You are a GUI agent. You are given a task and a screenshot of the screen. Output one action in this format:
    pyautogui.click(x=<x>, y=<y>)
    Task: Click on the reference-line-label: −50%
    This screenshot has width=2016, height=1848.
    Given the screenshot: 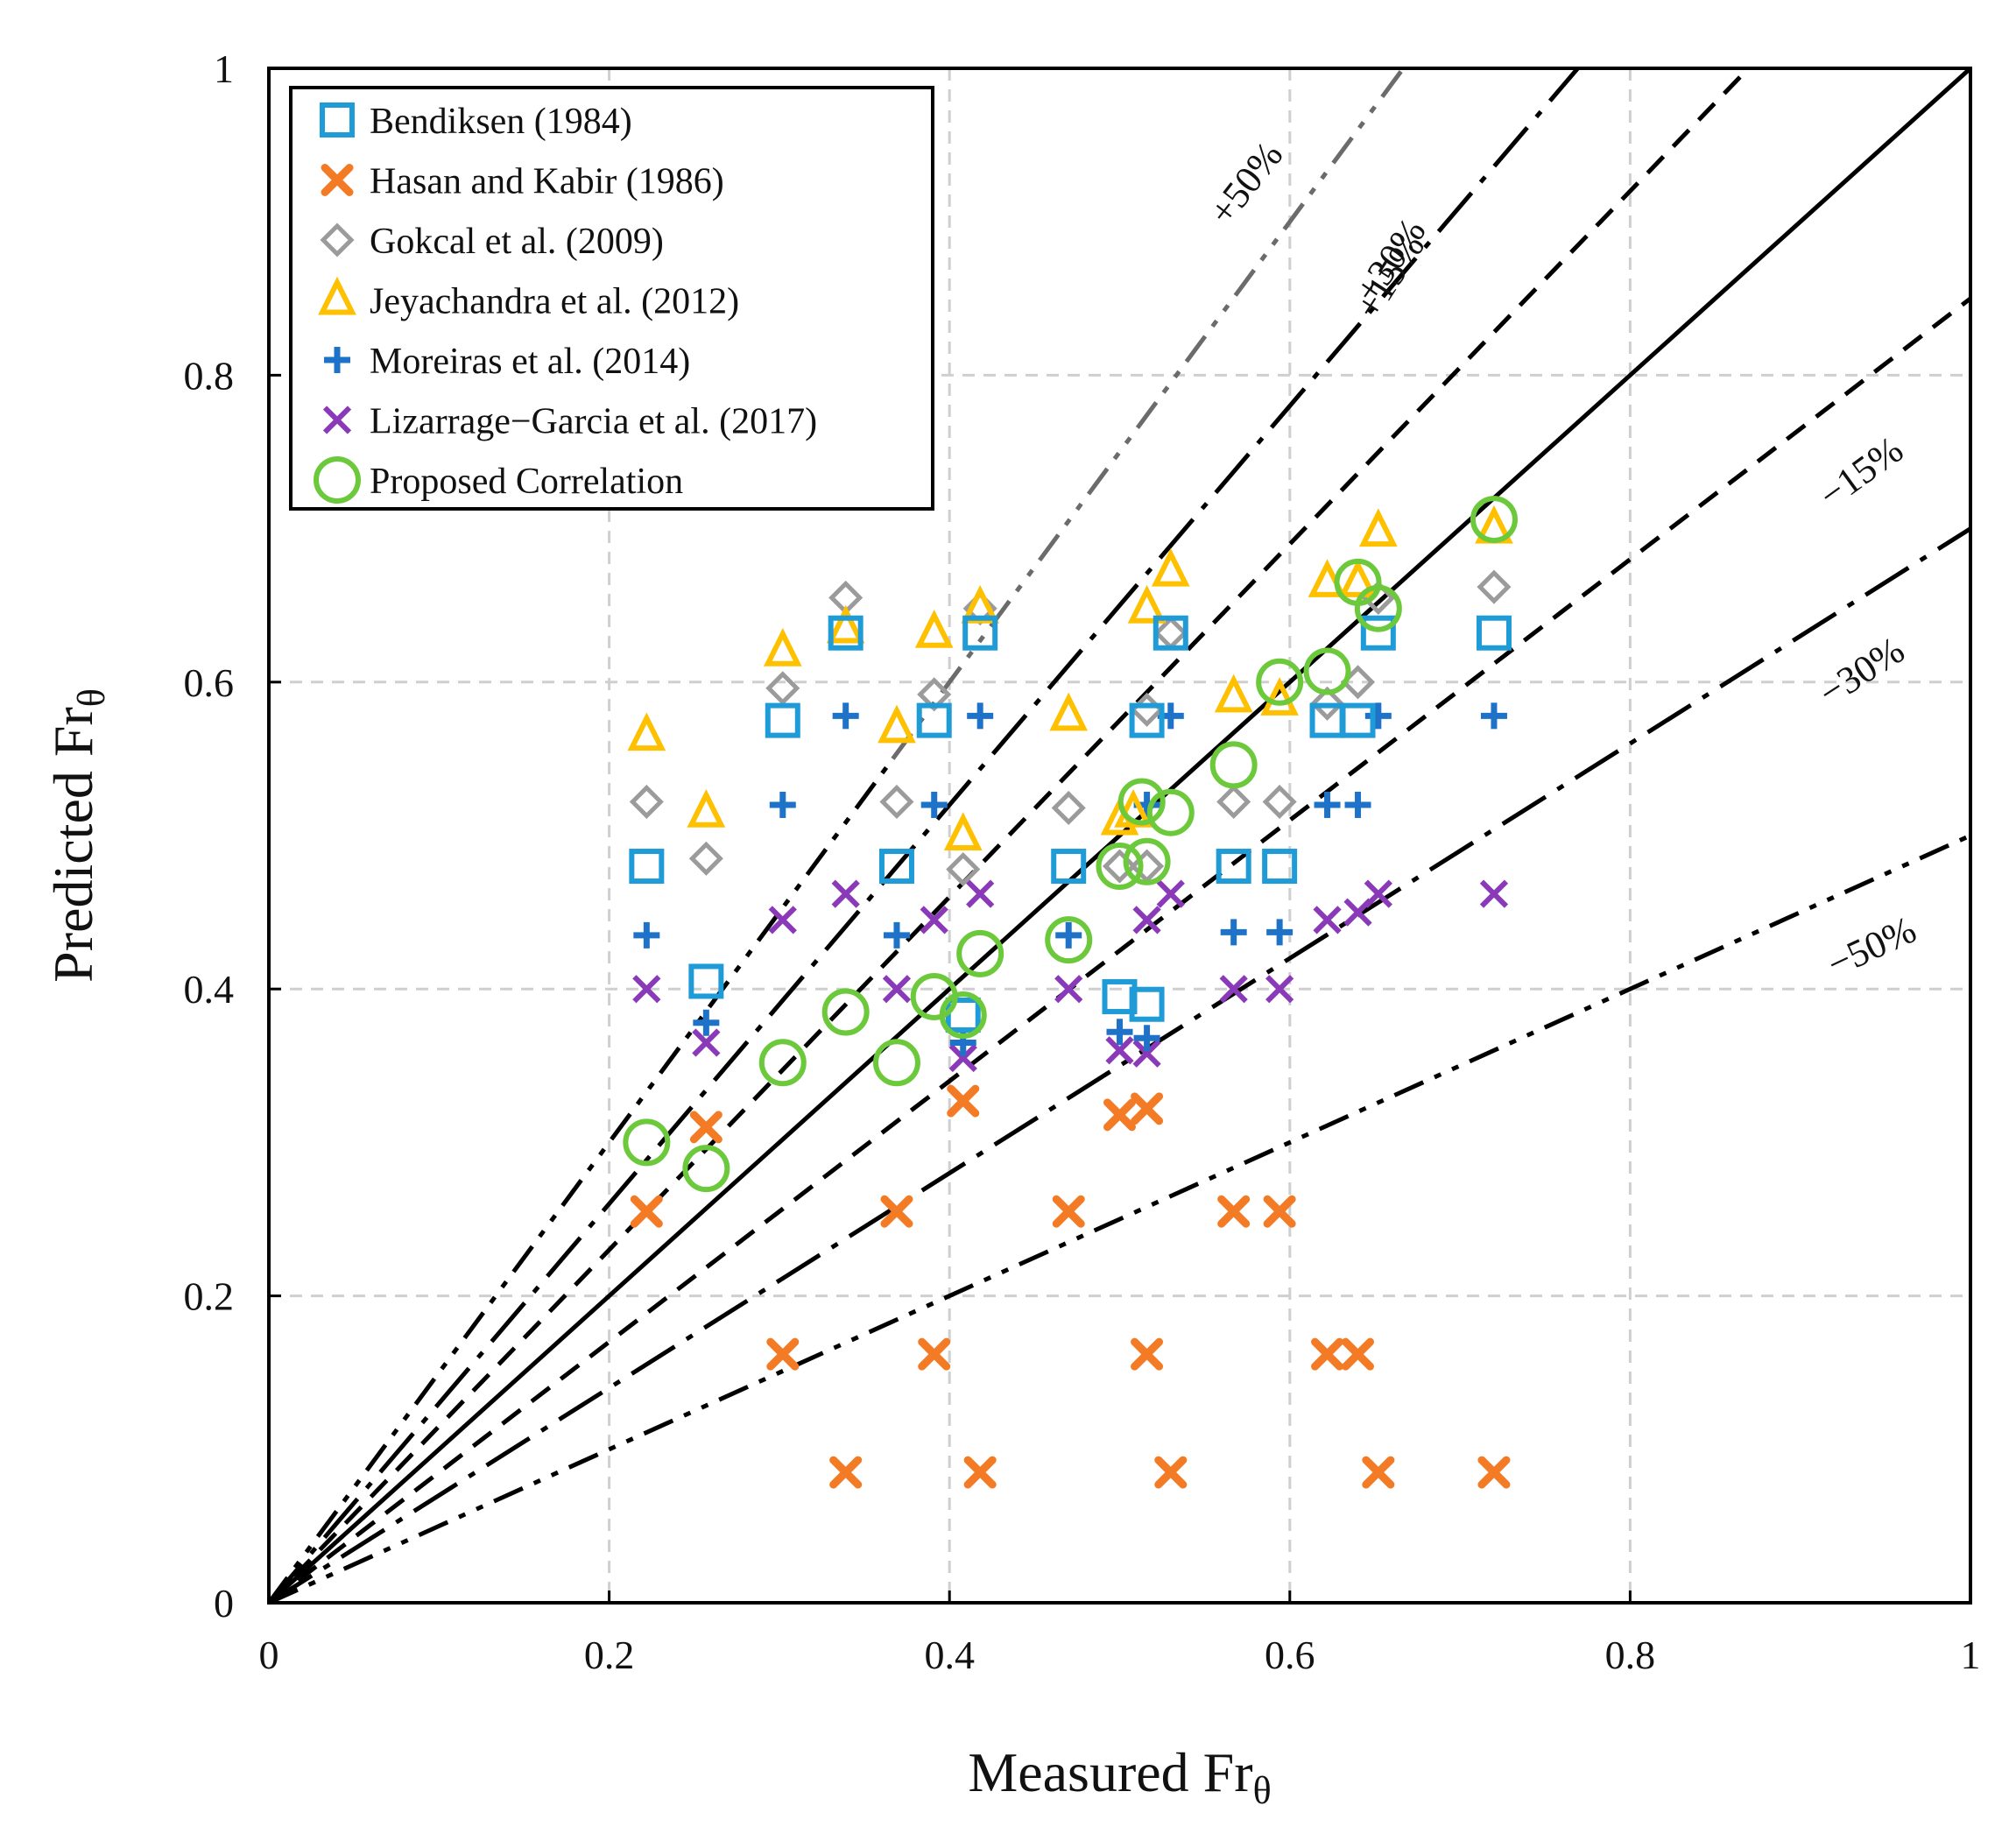 What is the action you would take?
    pyautogui.click(x=1871, y=947)
    